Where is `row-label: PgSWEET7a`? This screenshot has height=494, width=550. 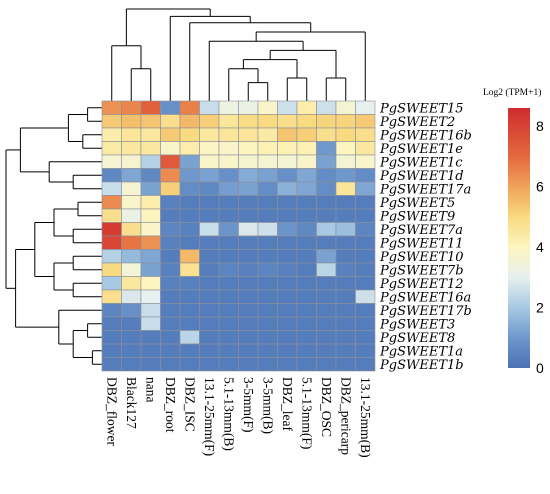
row-label: PgSWEET7a is located at coordinates (421, 230).